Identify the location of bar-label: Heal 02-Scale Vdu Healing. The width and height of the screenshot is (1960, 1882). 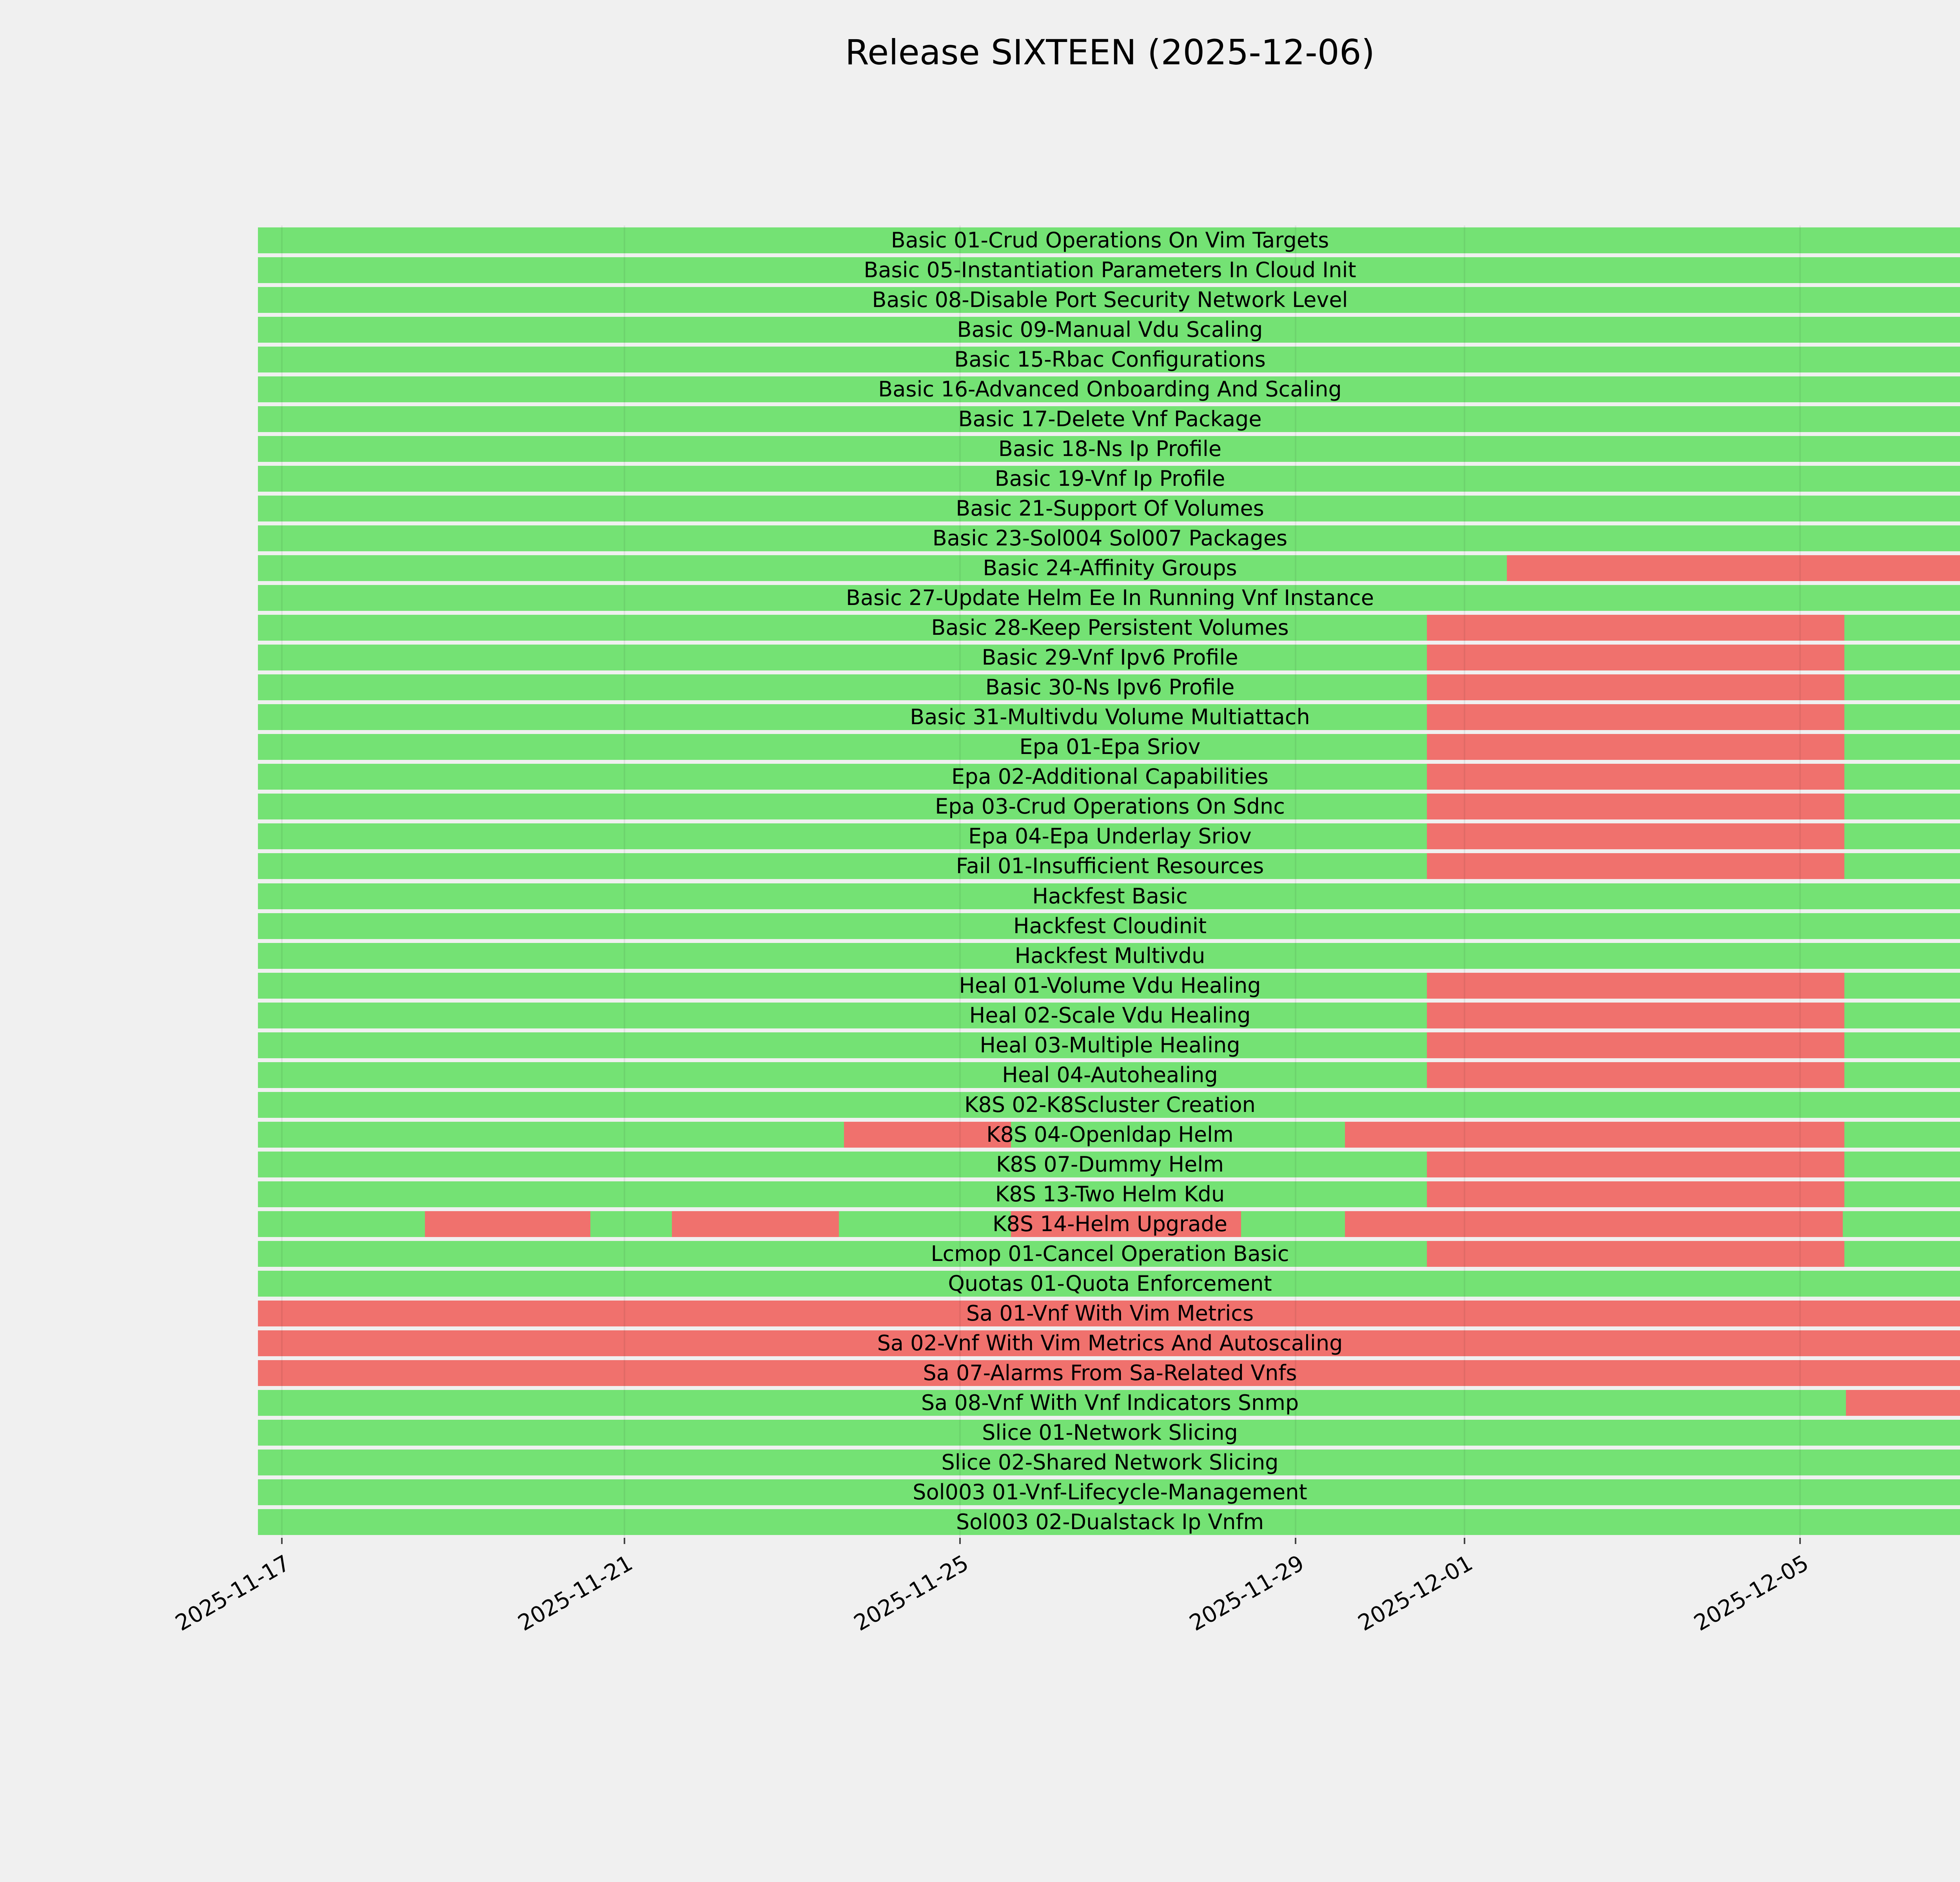
(1110, 1015).